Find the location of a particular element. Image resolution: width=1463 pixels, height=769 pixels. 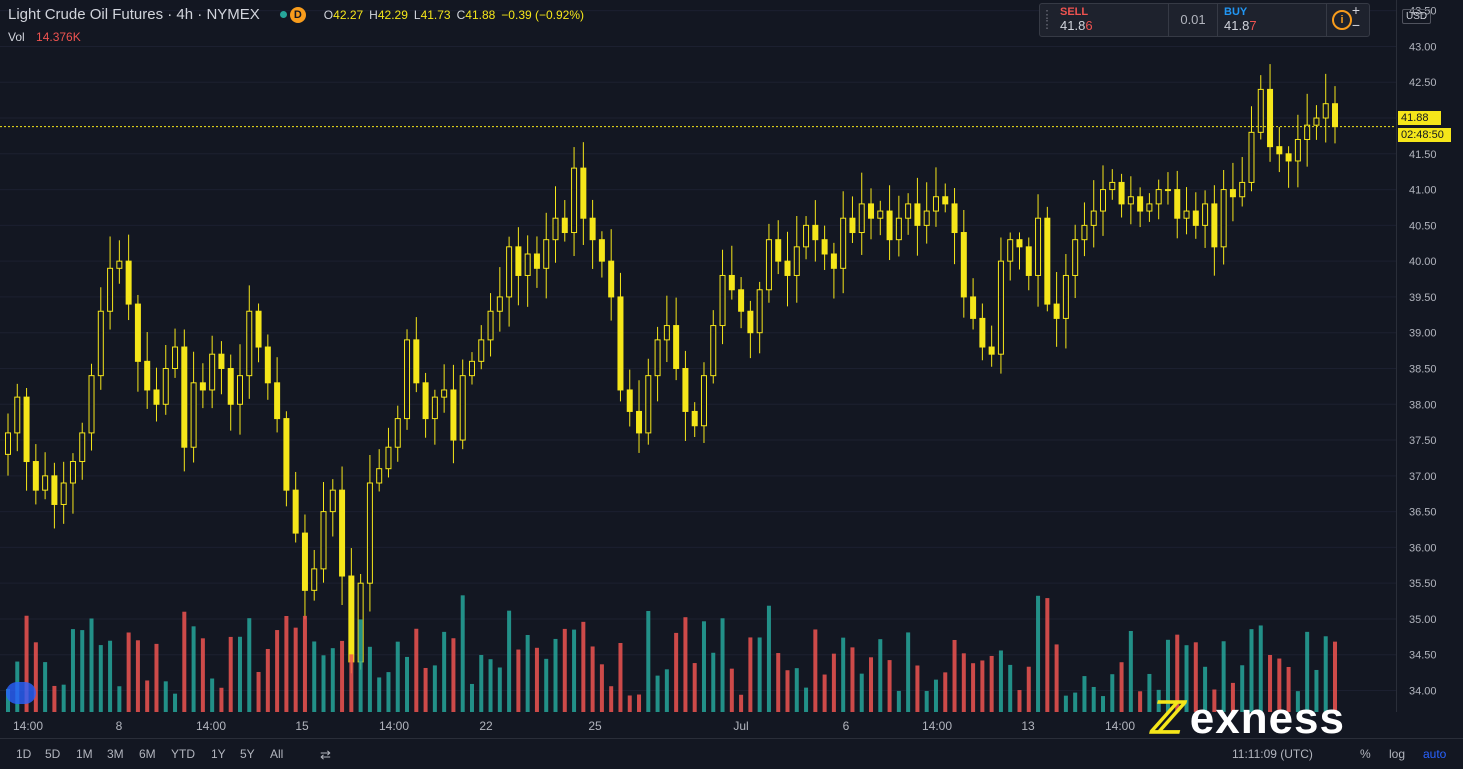

interval-label: 4h is located at coordinates (185, 14).